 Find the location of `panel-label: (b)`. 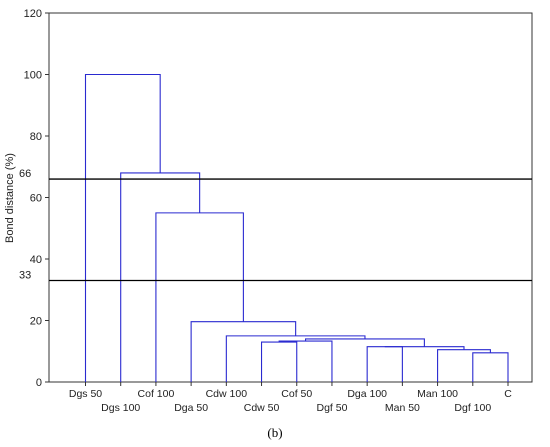

panel-label: (b) is located at coordinates (275, 432).